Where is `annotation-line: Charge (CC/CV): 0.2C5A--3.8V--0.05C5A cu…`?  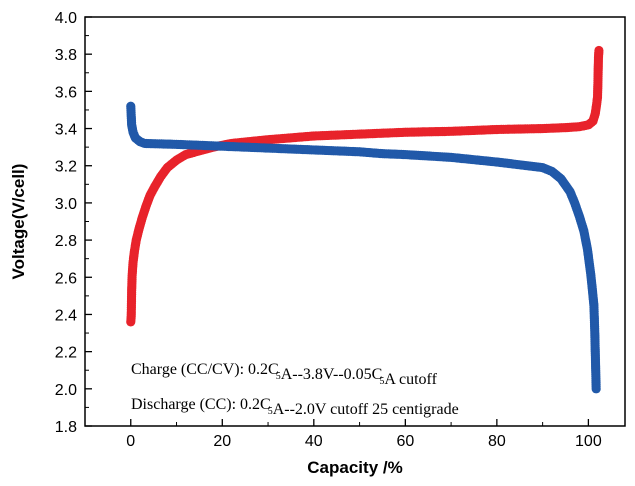
annotation-line: Charge (CC/CV): 0.2C5A--3.8V--0.05C5A cu… is located at coordinates (284, 374).